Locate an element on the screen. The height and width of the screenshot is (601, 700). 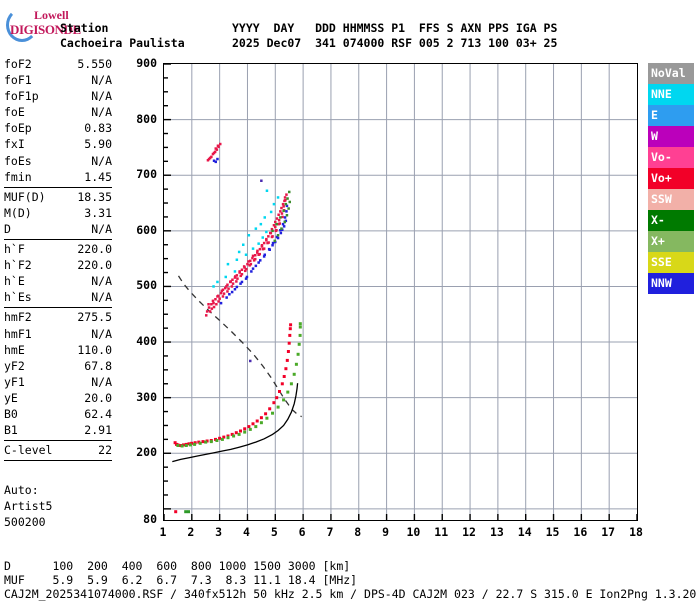
param-key: hmF2 is located at coordinates (18, 317).